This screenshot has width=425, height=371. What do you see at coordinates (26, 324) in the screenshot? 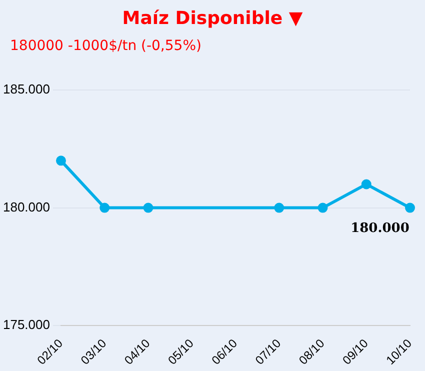
I see `y-tick-label: 175.000` at bounding box center [26, 324].